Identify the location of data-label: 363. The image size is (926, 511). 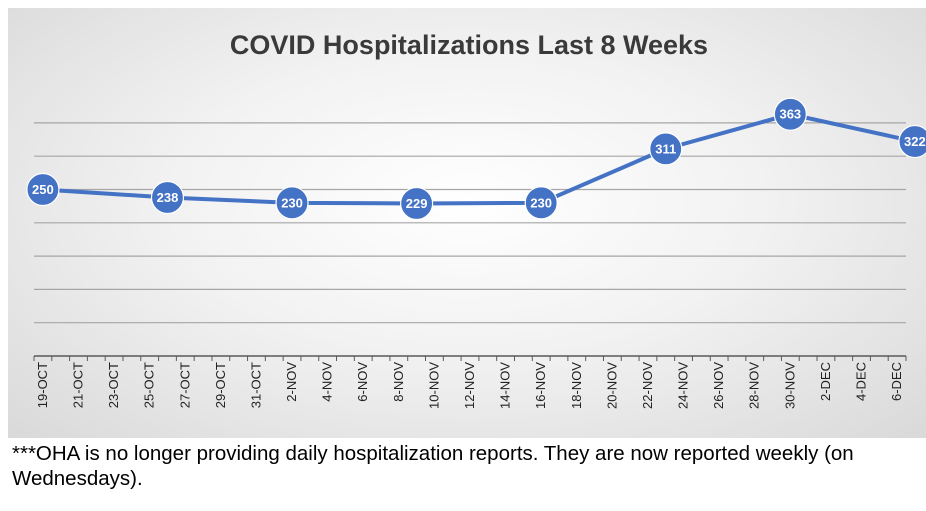
(790, 114).